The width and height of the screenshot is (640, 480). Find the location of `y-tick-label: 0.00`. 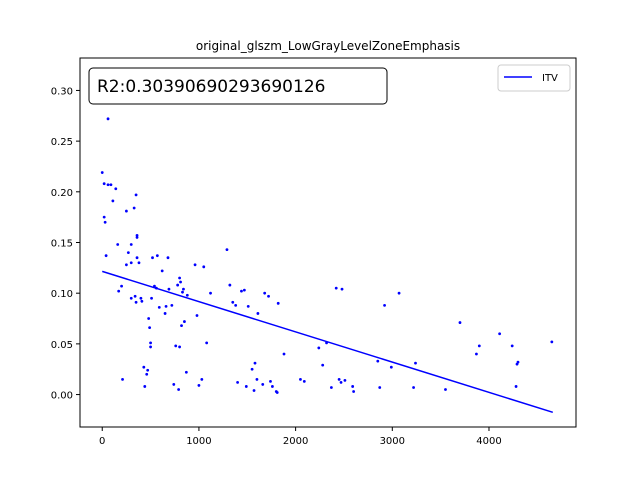

y-tick-label: 0.00 is located at coordinates (62, 396).